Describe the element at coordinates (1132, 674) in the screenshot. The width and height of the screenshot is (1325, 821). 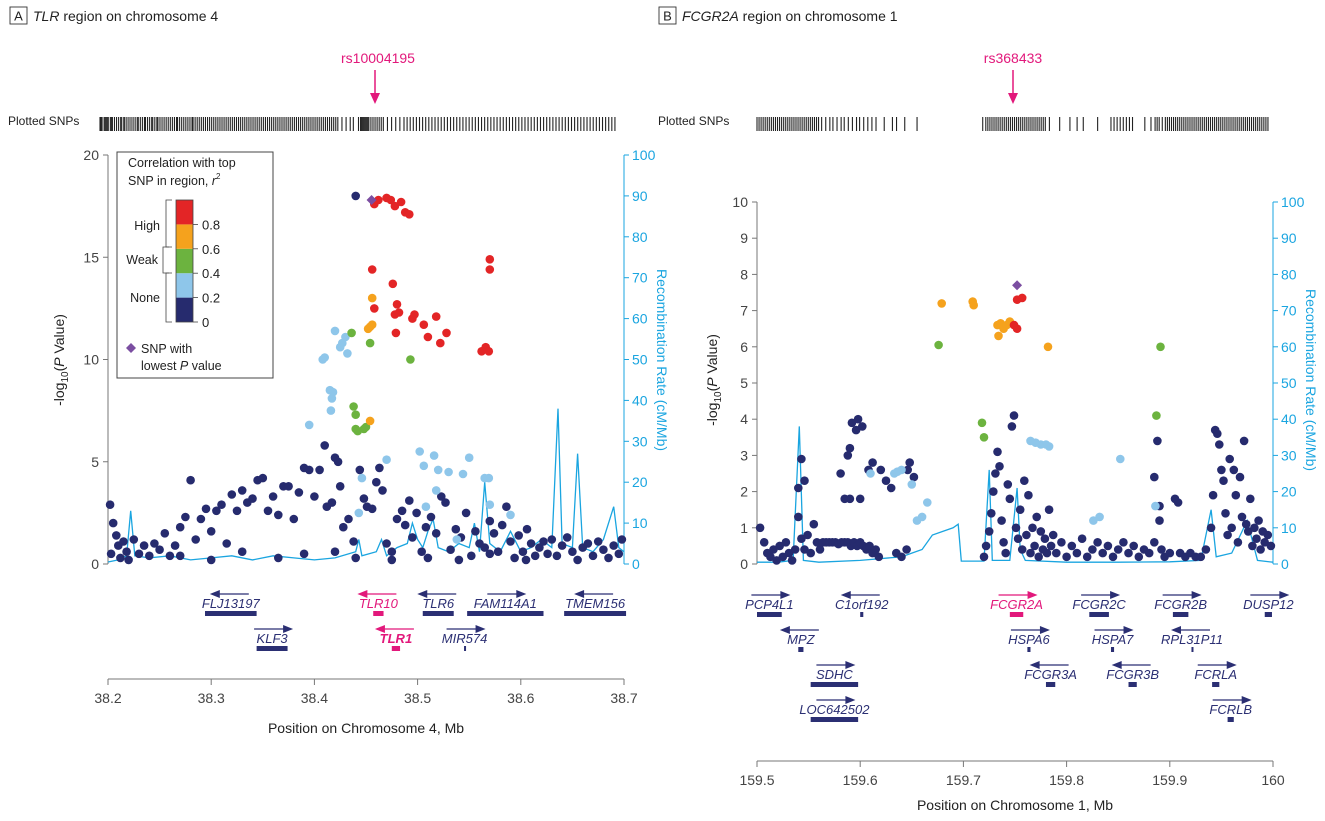
I see `gene-label: FCGR3B` at that location.